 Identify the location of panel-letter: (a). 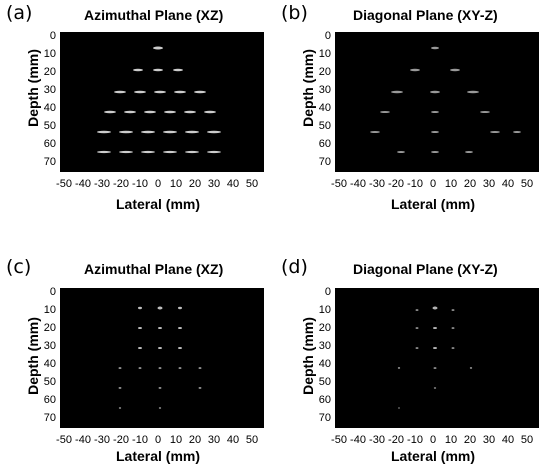
(19, 13).